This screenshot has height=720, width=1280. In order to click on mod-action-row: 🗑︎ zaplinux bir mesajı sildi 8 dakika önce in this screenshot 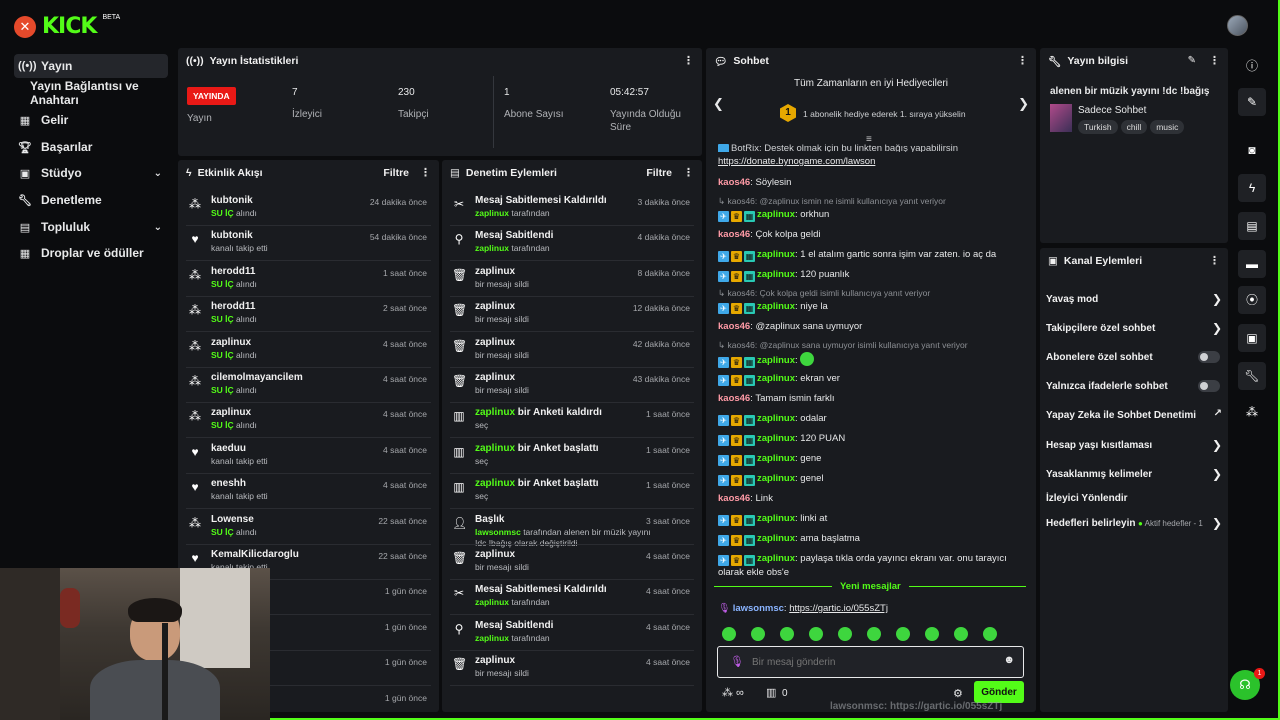, I will do `click(572, 279)`.